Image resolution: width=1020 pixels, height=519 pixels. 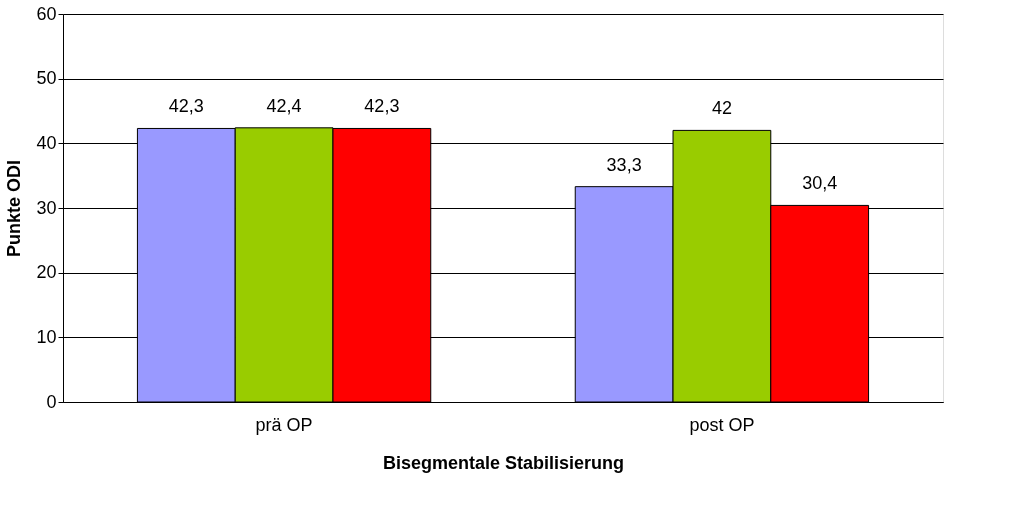 I want to click on y-tick-label: 30, so click(x=46, y=207).